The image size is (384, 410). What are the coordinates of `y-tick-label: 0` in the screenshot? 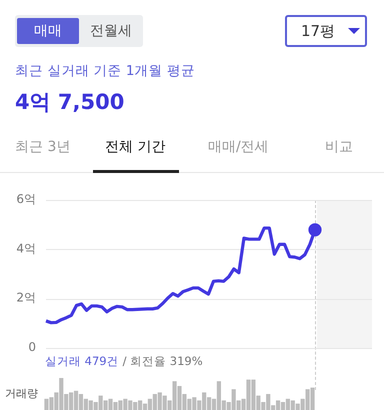 It's located at (32, 347).